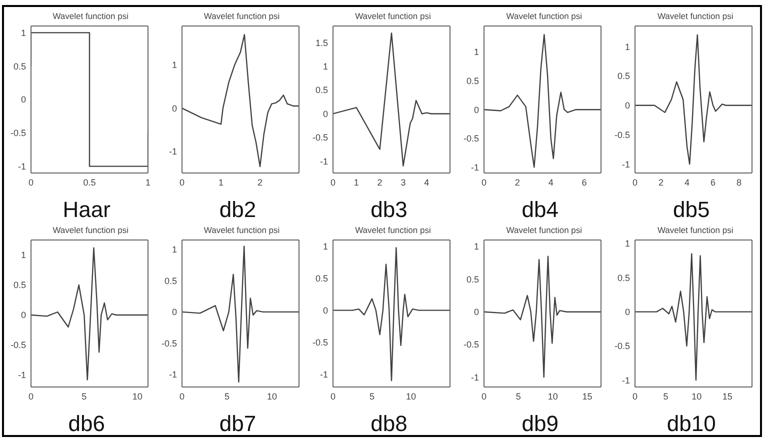 The image size is (765, 438). What do you see at coordinates (389, 210) in the screenshot?
I see `x-axis-title: db3` at bounding box center [389, 210].